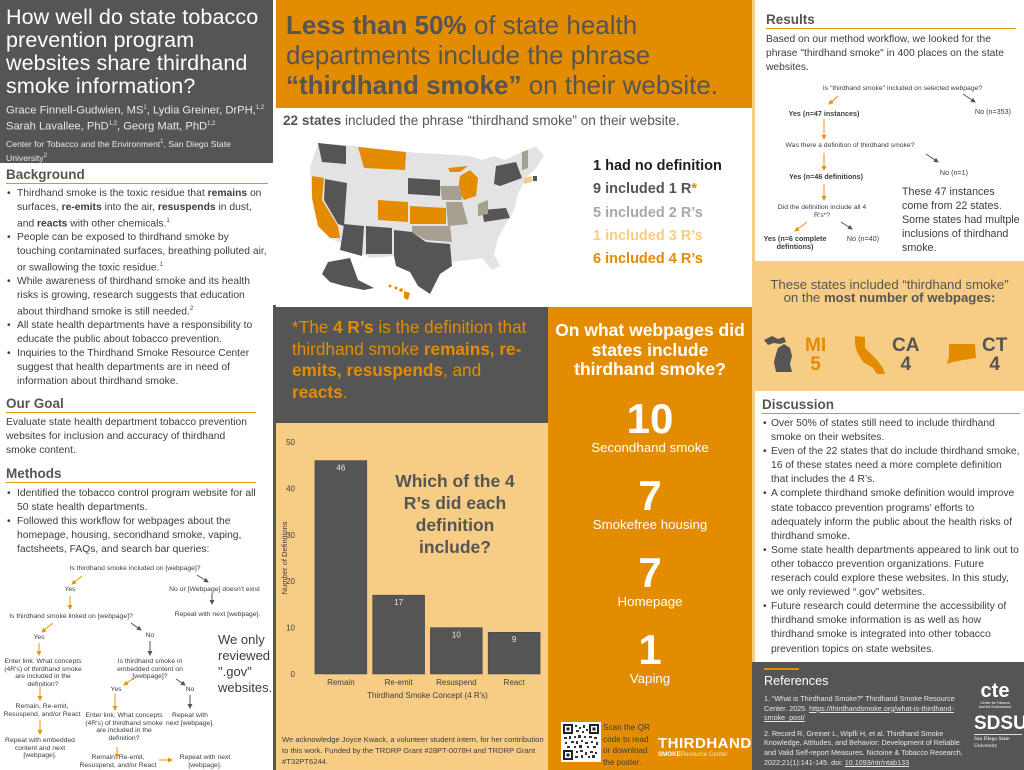 The height and width of the screenshot is (770, 1024). What do you see at coordinates (824, 113) in the screenshot?
I see `result-yes1: Yes (n=47 instances)` at bounding box center [824, 113].